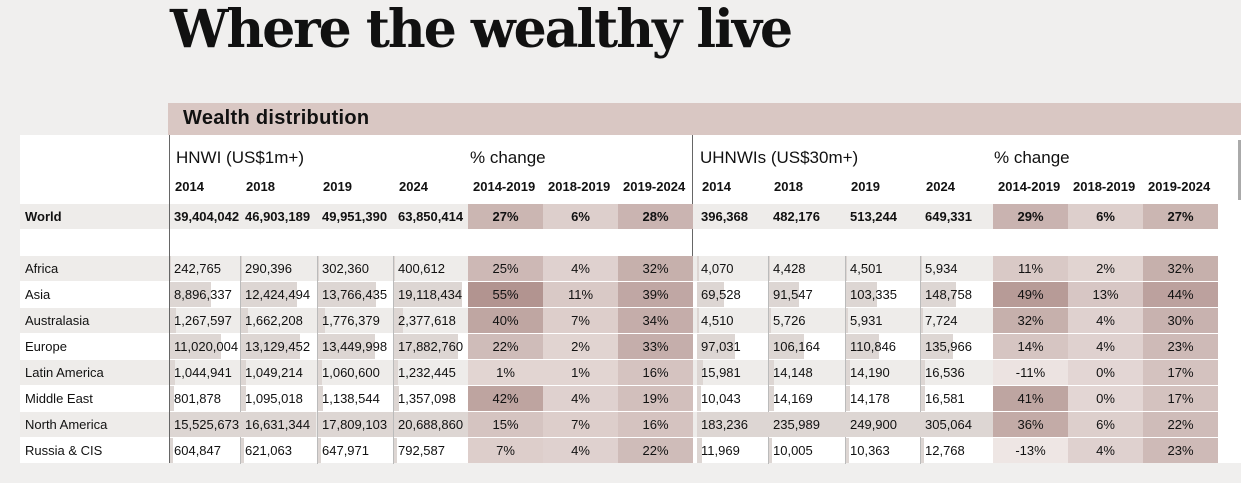  Describe the element at coordinates (788, 186) in the screenshot. I see `year-header: 2018` at that location.